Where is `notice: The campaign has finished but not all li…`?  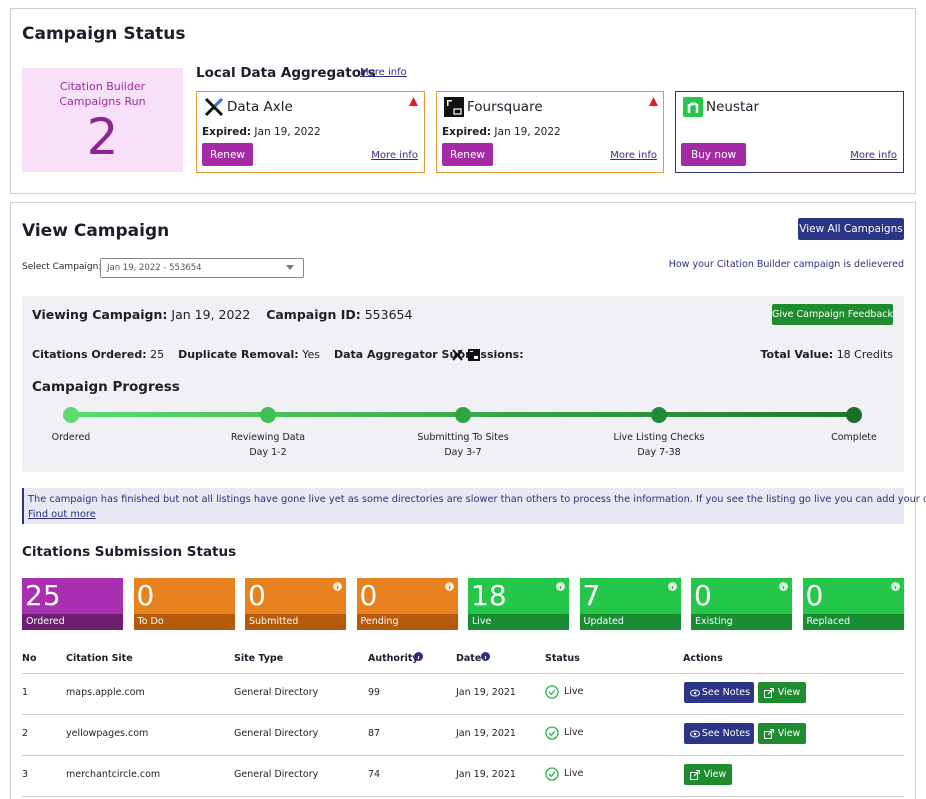
notice: The campaign has finished but not all li… is located at coordinates (477, 499).